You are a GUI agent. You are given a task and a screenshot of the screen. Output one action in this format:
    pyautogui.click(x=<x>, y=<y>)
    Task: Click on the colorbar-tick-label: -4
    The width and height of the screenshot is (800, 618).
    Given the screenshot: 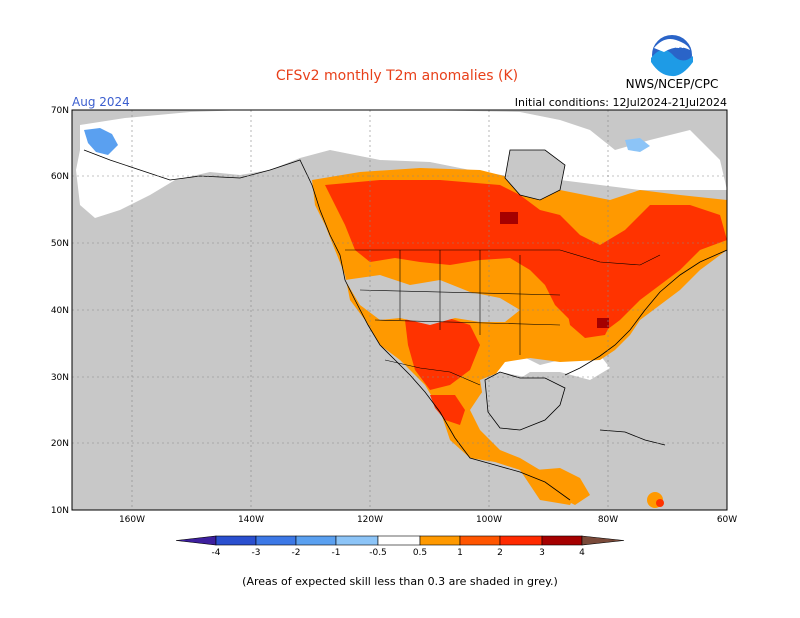 What is the action you would take?
    pyautogui.click(x=216, y=553)
    